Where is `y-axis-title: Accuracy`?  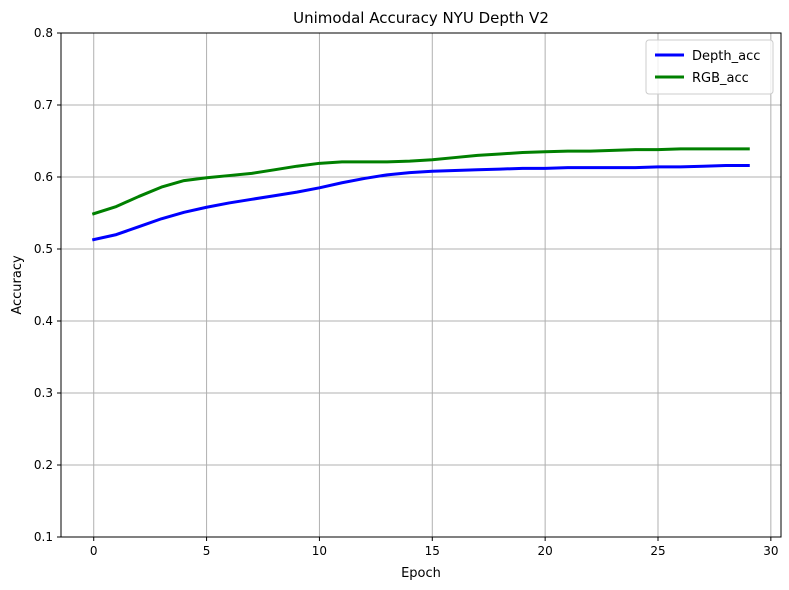 y-axis-title: Accuracy is located at coordinates (17, 285).